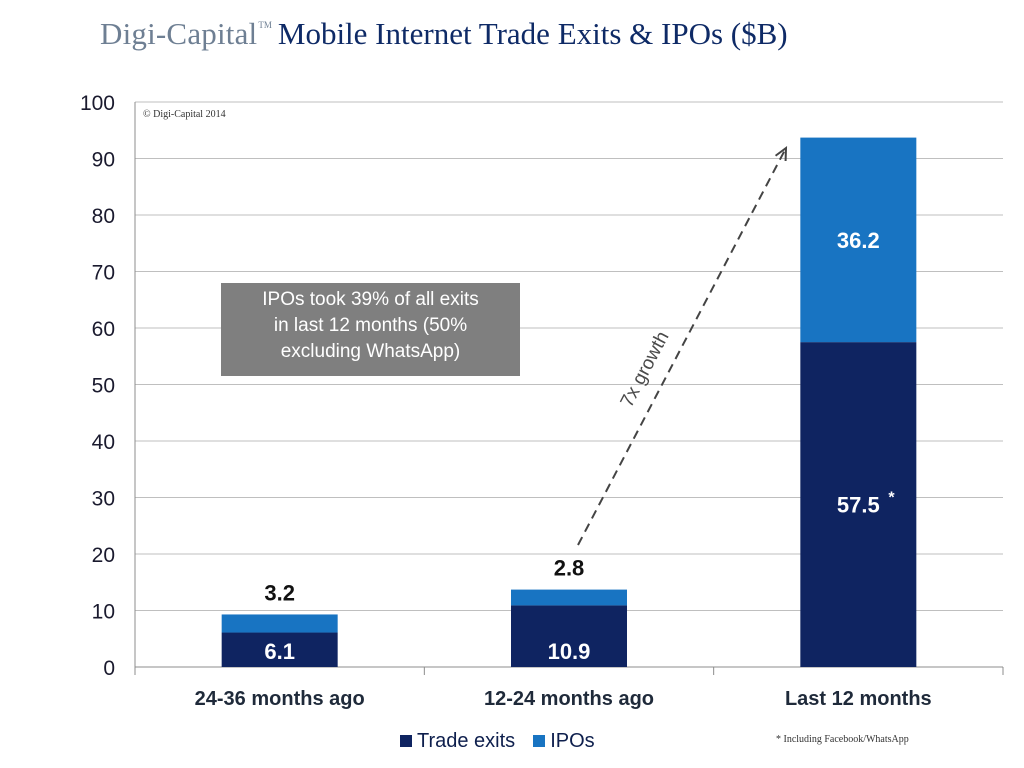  Describe the element at coordinates (103, 442) in the screenshot. I see `y-tick-label: 40` at that location.